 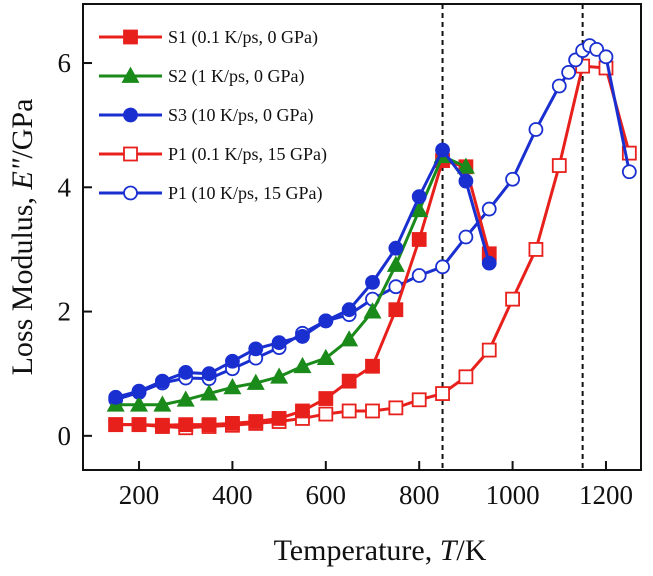 I want to click on y-tick-label-0: 0, so click(x=65, y=436).